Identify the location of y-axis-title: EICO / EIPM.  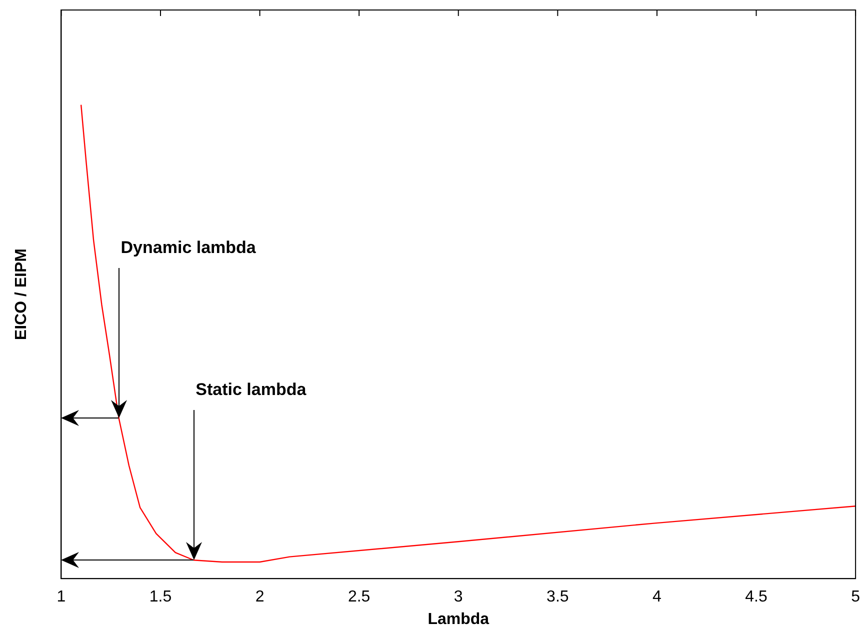
(21, 294).